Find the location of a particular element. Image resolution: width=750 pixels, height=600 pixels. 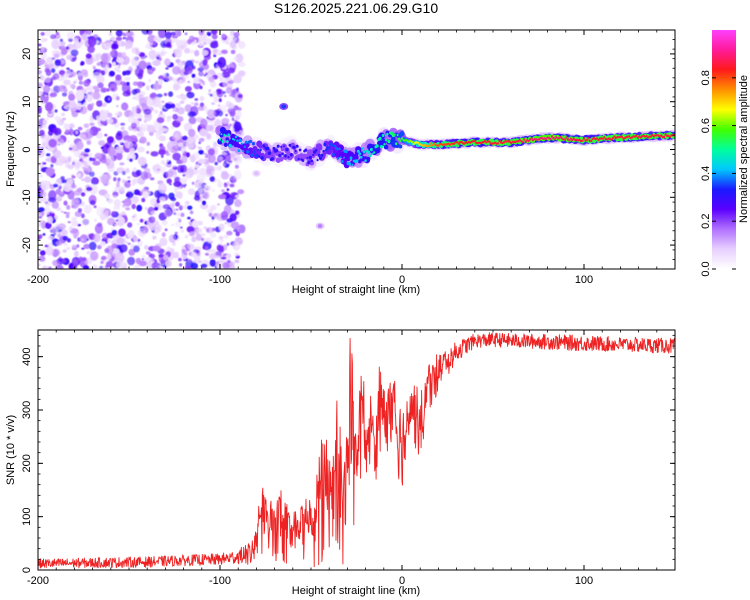

colorbar-tick-label: 0.0 is located at coordinates (706, 268).